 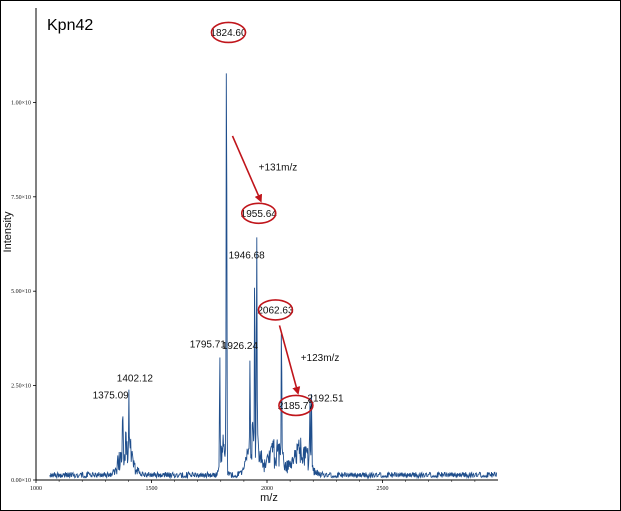 What do you see at coordinates (21, 387) in the screenshot?
I see `y-tick-label-1: 2.50×10` at bounding box center [21, 387].